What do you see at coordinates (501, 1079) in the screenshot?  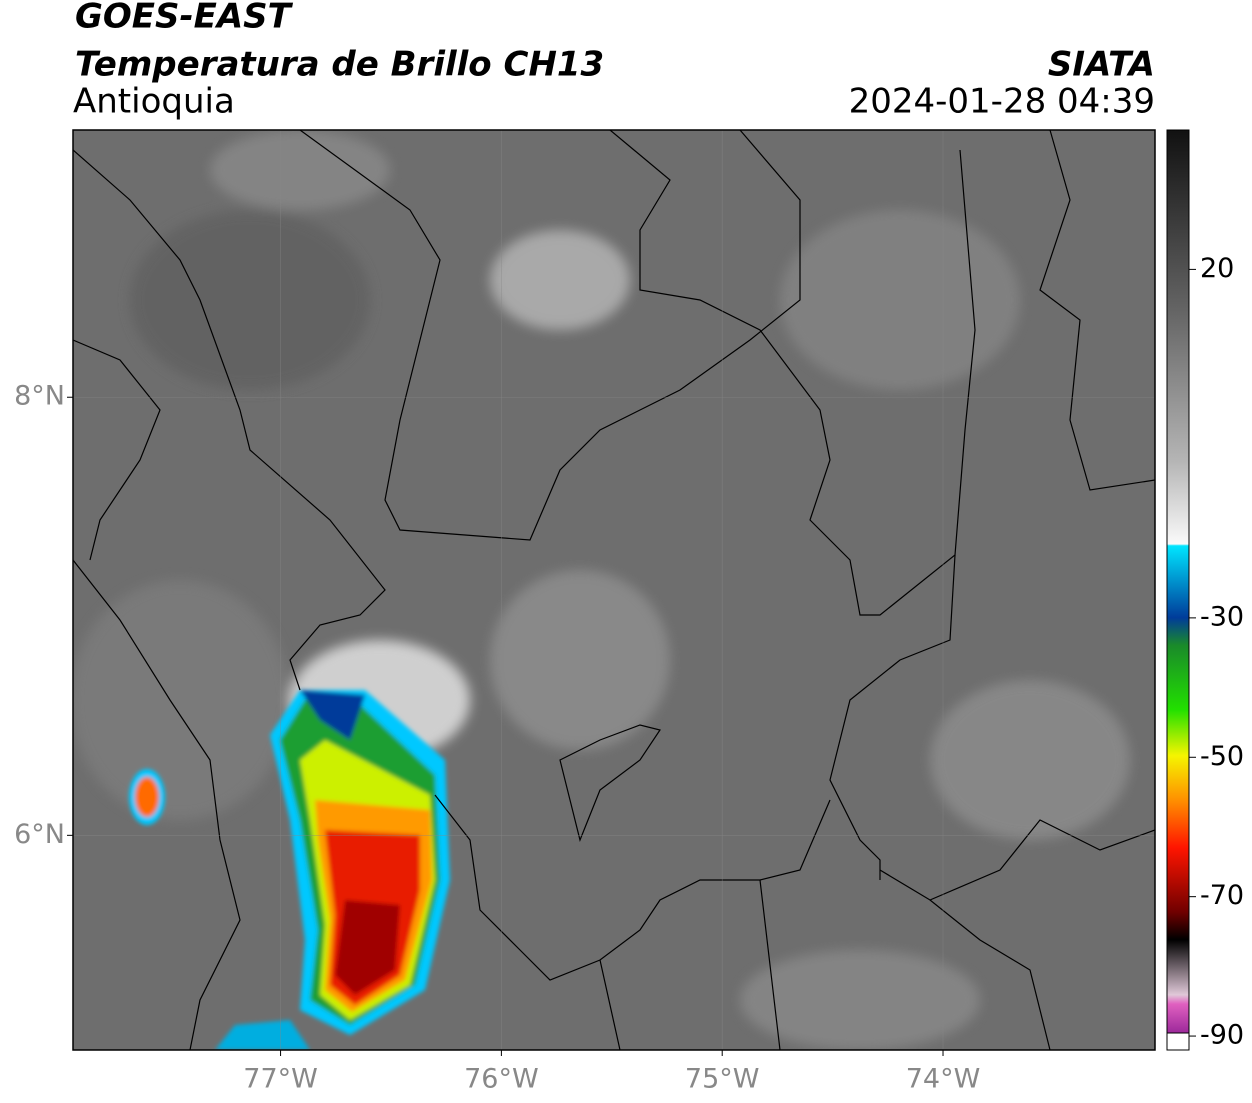 I see `x-tick-label: 76°W` at bounding box center [501, 1079].